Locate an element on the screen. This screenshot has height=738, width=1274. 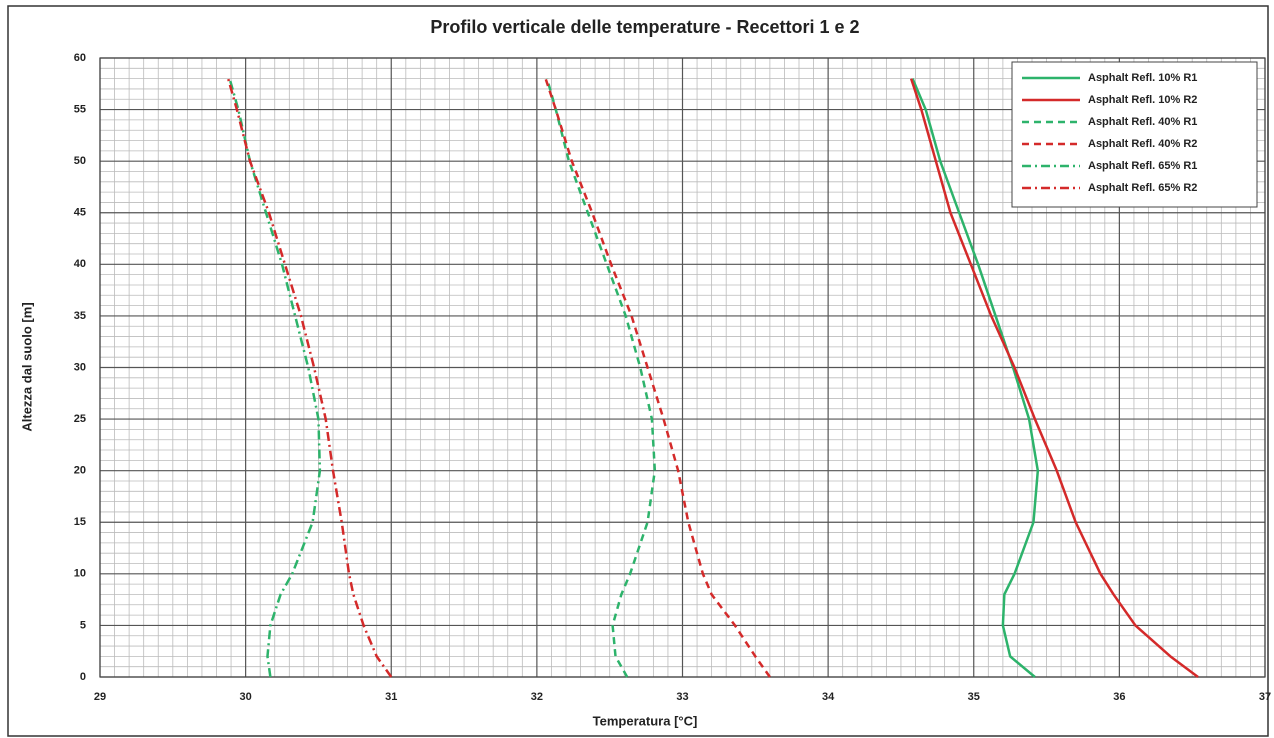
legend-label: Asphalt Refl. 65% R1 is located at coordinates (1142, 166).